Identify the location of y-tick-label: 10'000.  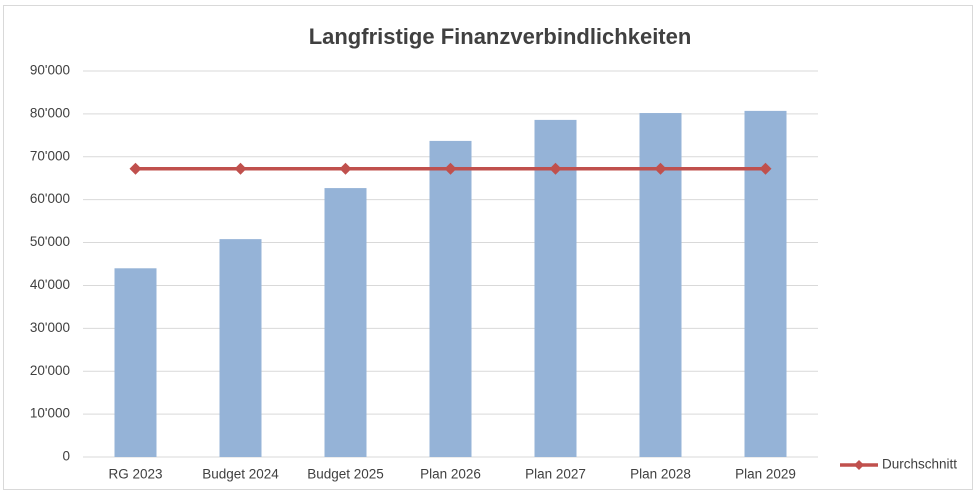
(50, 413).